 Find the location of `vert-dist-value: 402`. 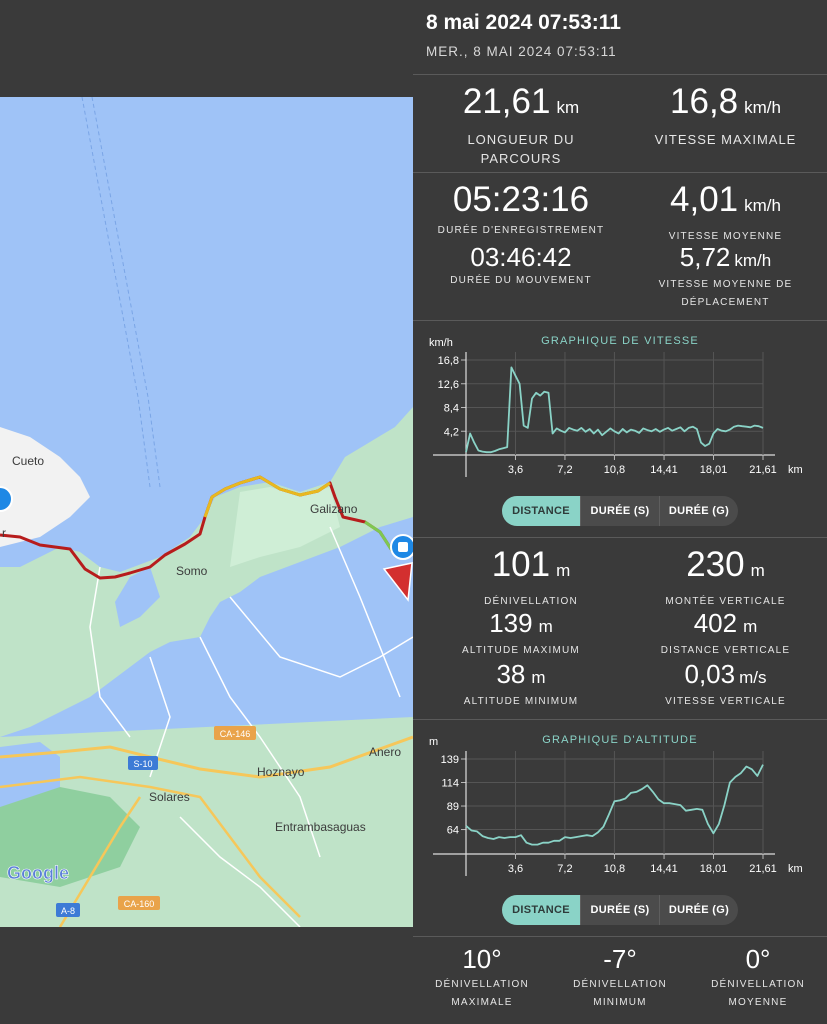

vert-dist-value: 402 is located at coordinates (715, 623).